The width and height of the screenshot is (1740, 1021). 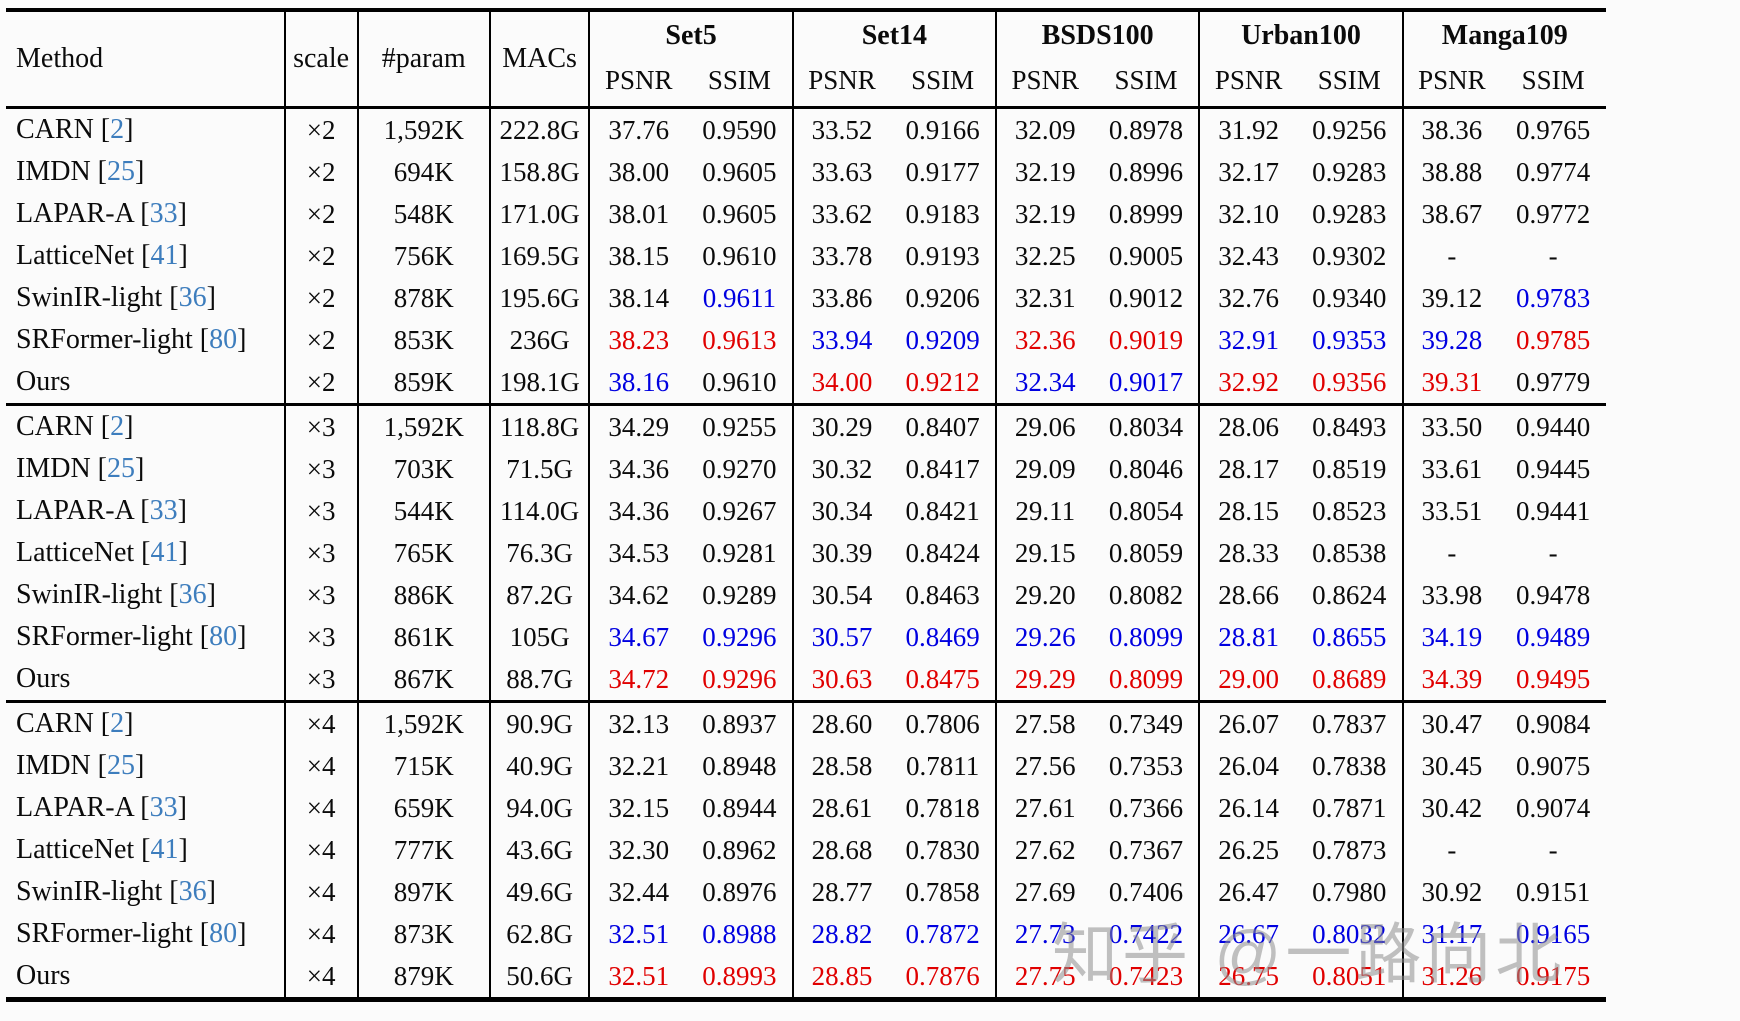 What do you see at coordinates (1147, 298) in the screenshot?
I see `bsds100-ssim: 0.9012` at bounding box center [1147, 298].